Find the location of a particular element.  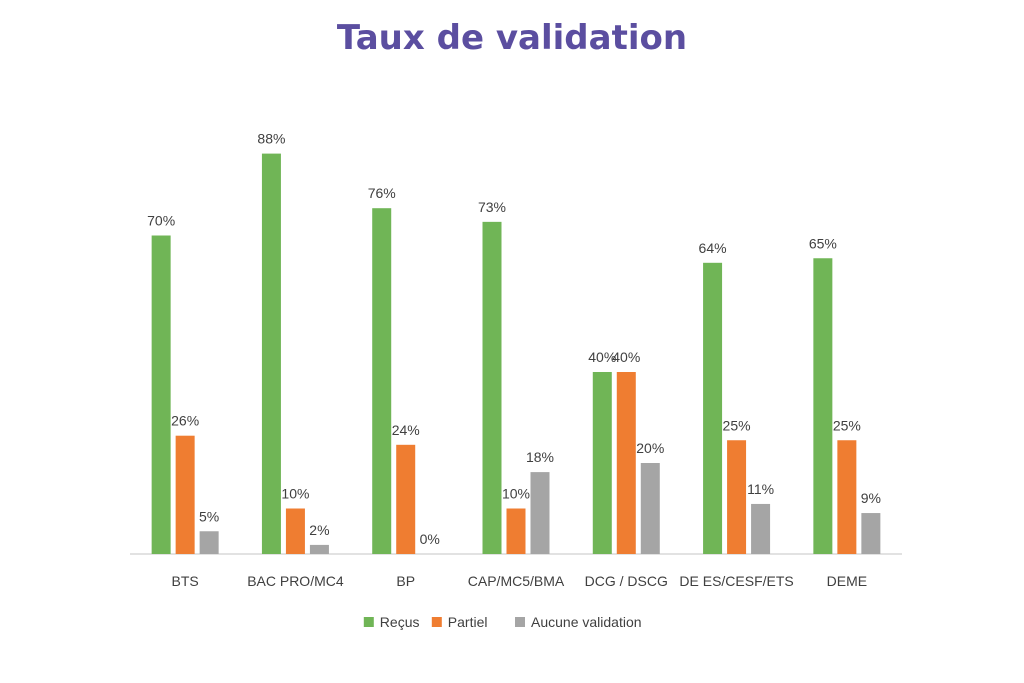

data-label: 20% is located at coordinates (650, 448).